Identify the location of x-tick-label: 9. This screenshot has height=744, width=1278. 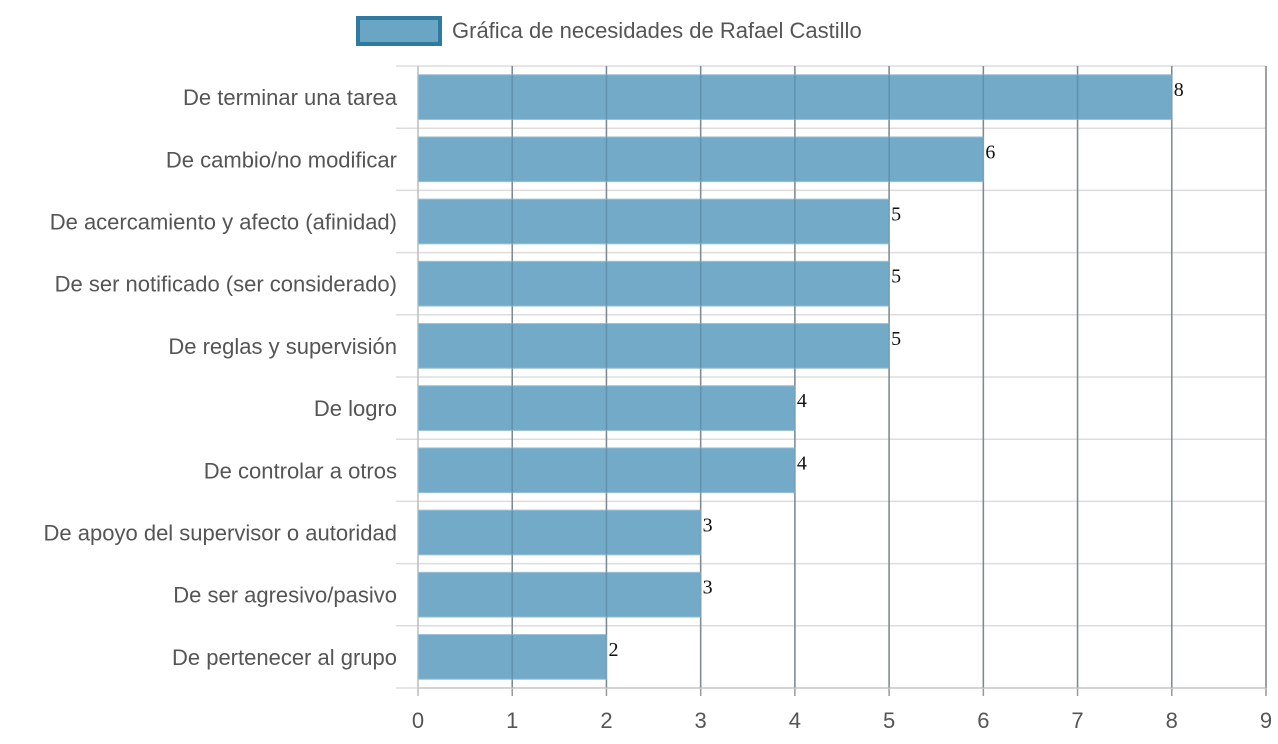
(1266, 720).